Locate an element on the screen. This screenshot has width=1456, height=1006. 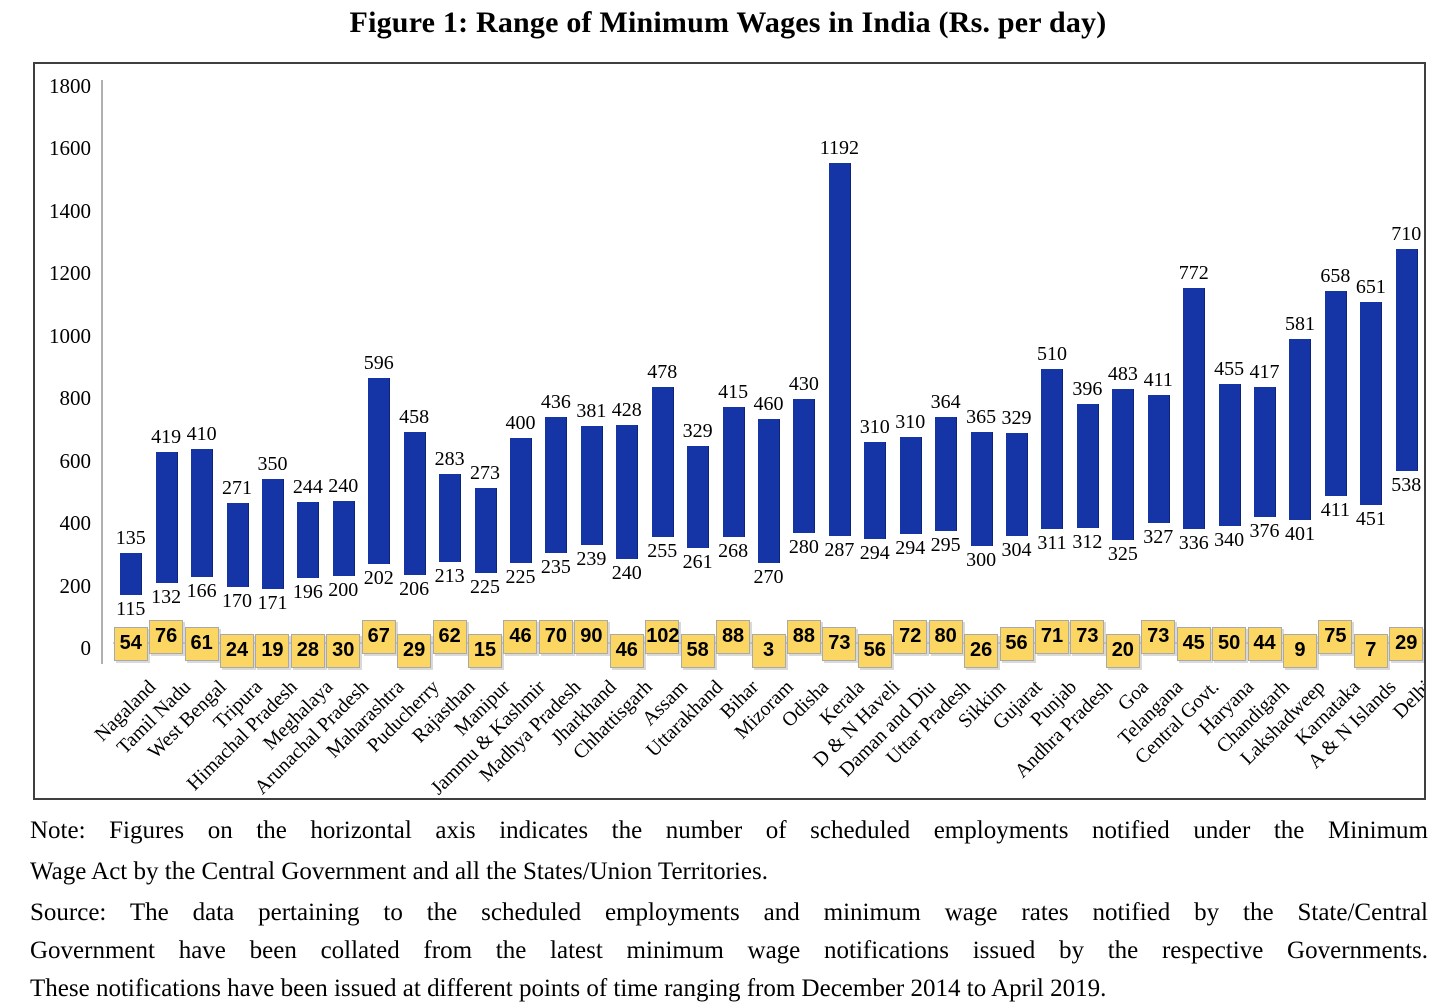
employments-box-central-govt: 45 is located at coordinates (1193, 644).